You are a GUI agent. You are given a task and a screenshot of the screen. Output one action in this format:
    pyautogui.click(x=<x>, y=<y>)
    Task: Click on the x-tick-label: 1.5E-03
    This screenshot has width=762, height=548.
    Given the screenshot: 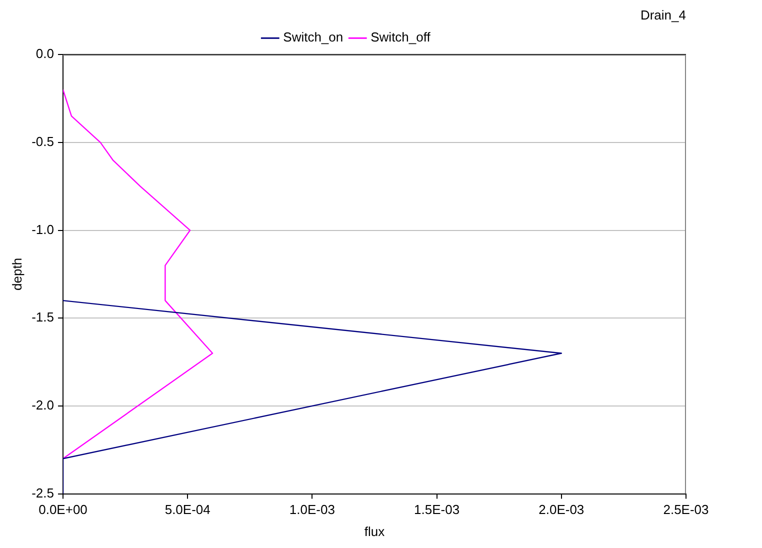 What is the action you would take?
    pyautogui.click(x=437, y=510)
    